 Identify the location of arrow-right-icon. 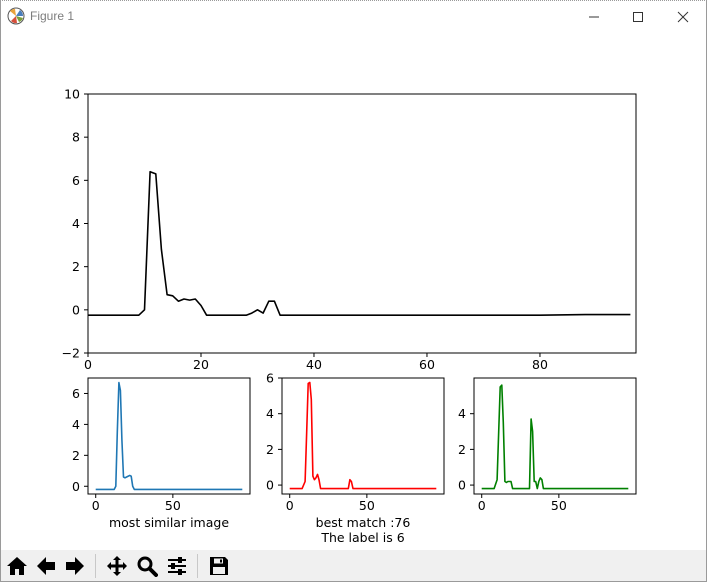
(75, 566).